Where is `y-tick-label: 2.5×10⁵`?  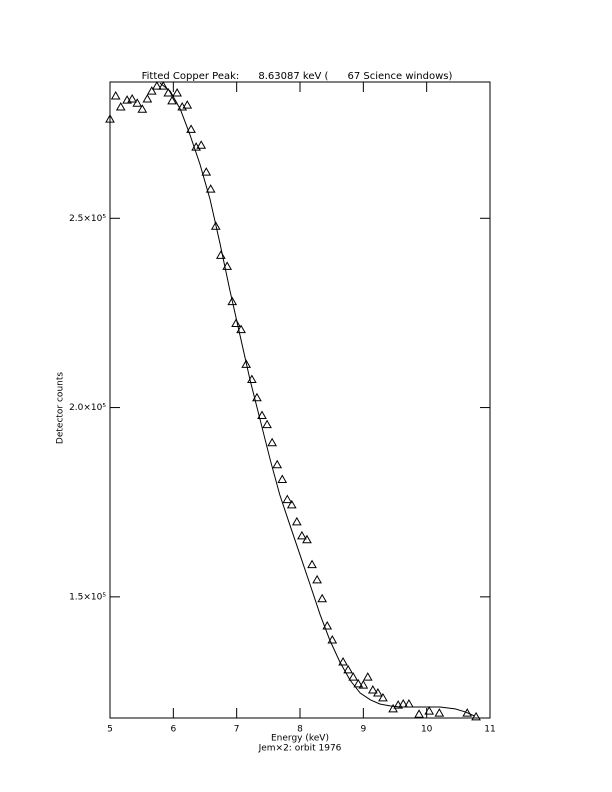 y-tick-label: 2.5×10⁵ is located at coordinates (87, 219).